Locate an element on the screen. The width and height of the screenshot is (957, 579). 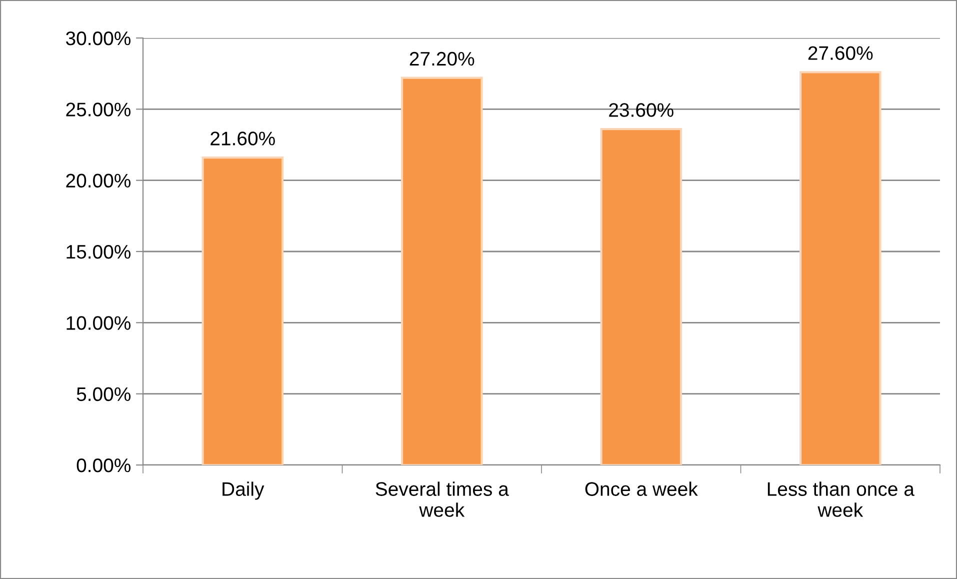
y-tick-label: 15.00% is located at coordinates (98, 251).